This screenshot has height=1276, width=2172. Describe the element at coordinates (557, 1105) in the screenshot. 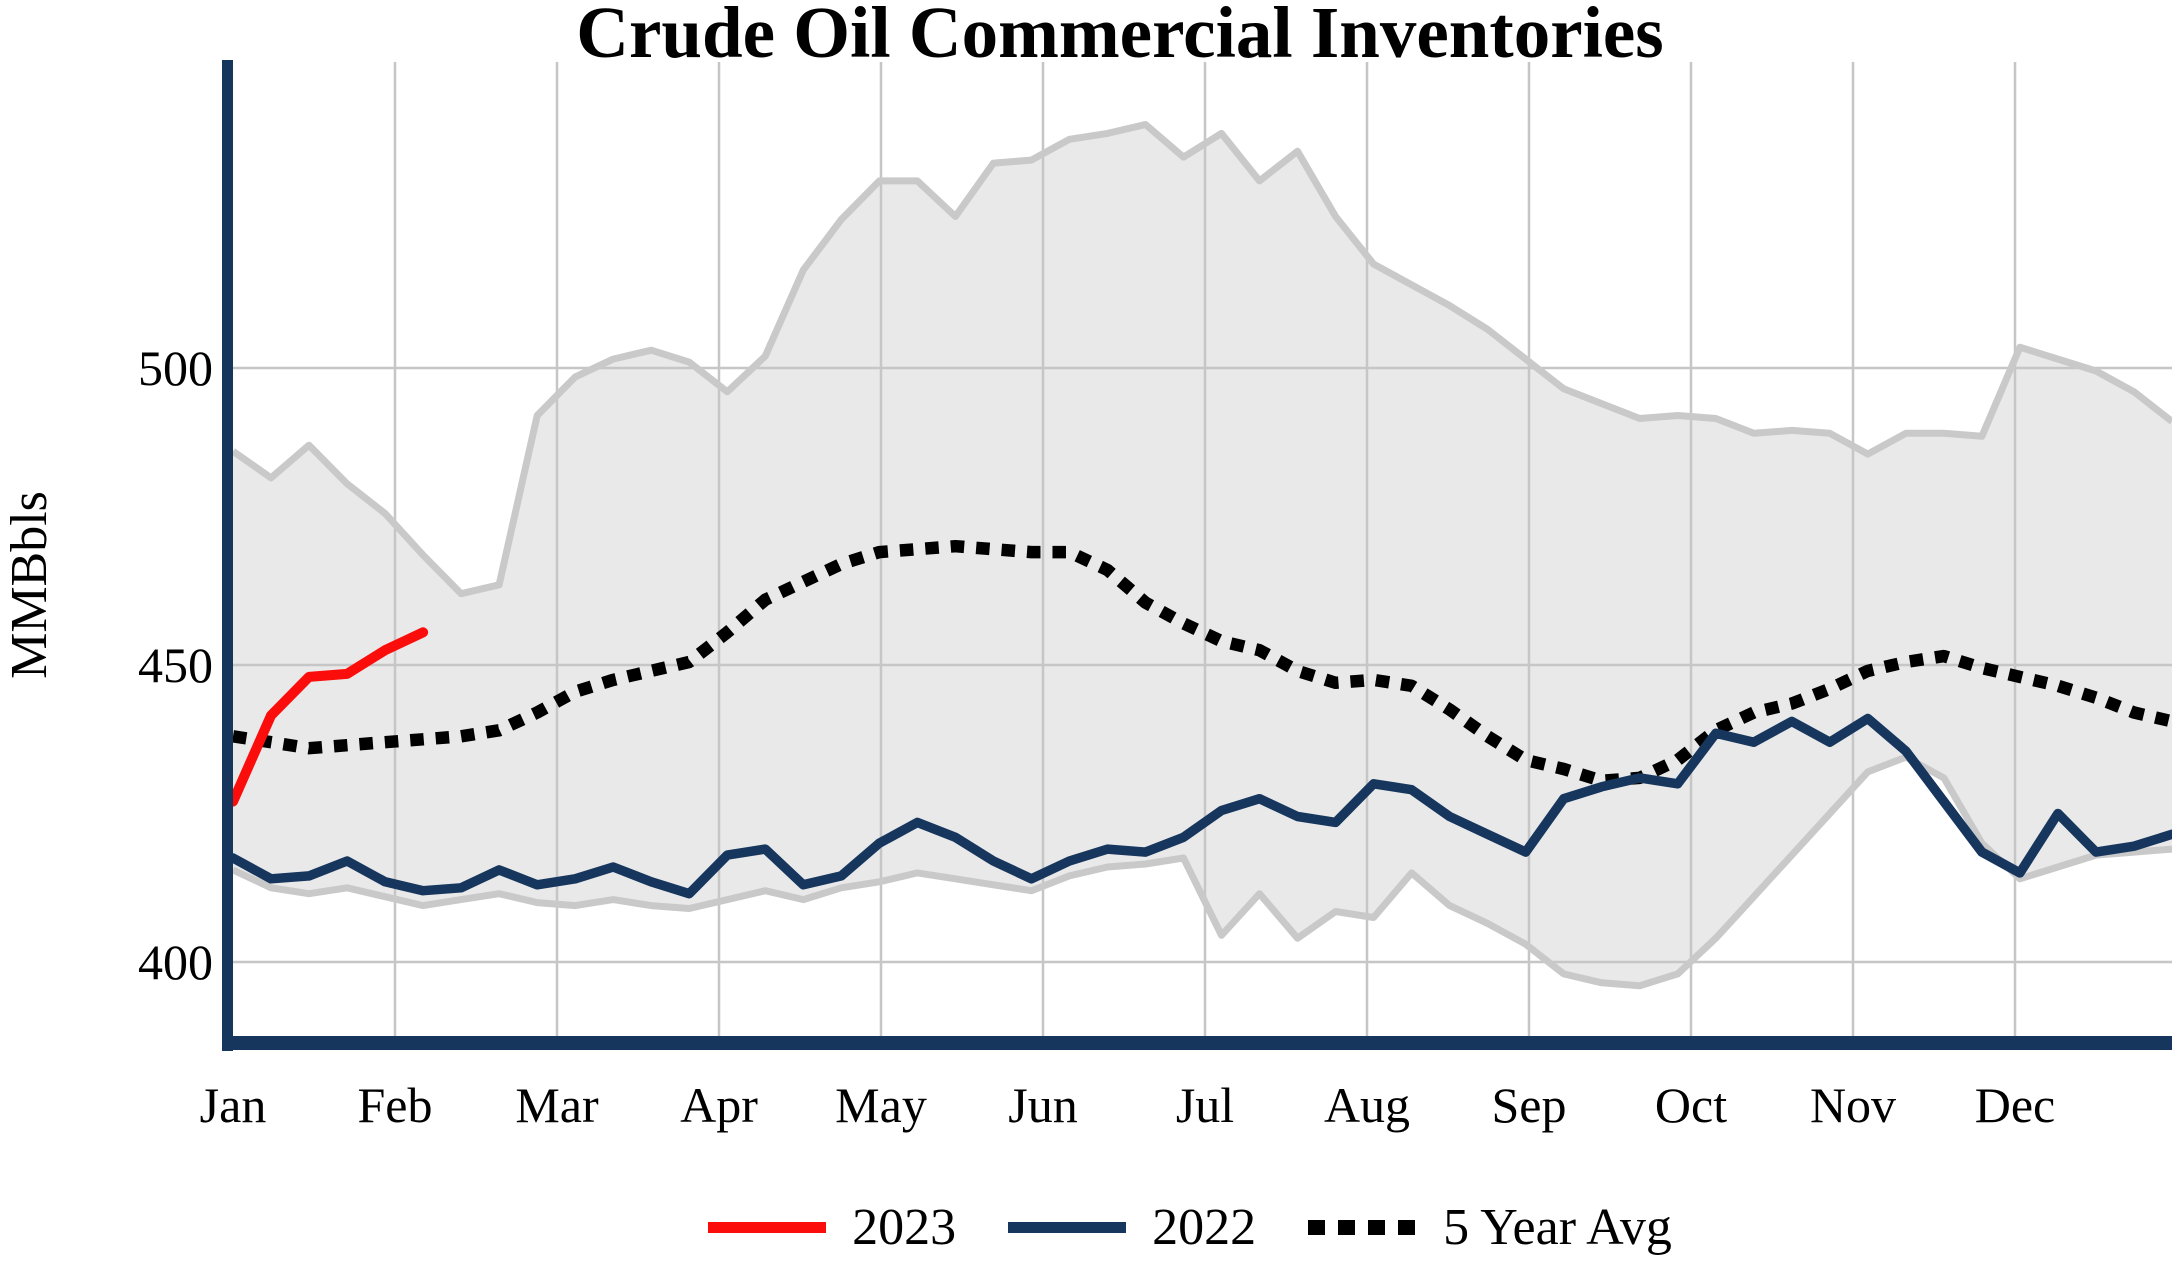

I see `x-tick-label-mar: Mar` at that location.